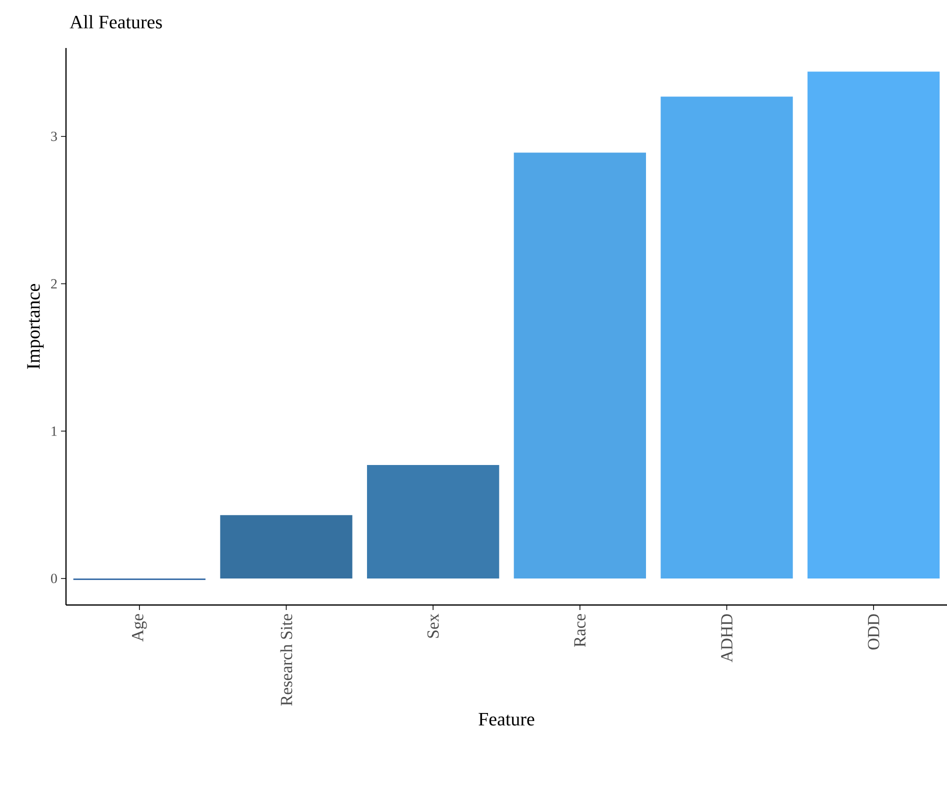 This screenshot has height=794, width=947. I want to click on y-tick-label: 3, so click(54, 137).